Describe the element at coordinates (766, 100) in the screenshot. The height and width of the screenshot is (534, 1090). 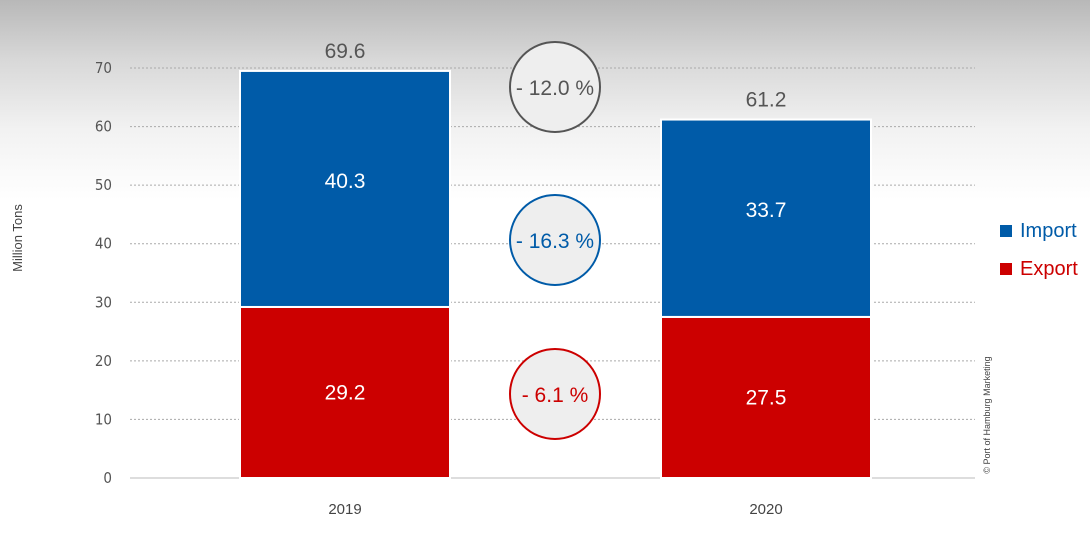
I see `bar-total-label: 61.2` at that location.